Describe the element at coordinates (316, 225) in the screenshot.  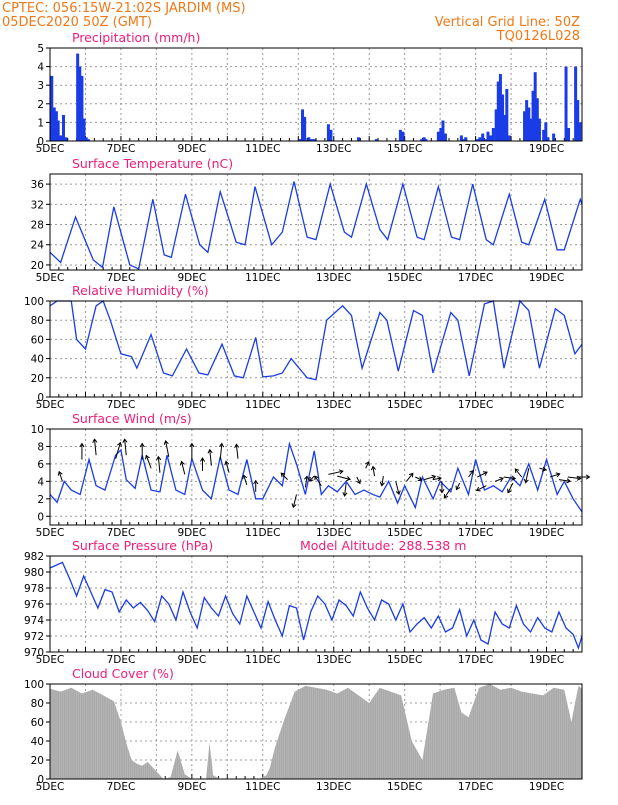
I see `temp-line` at that location.